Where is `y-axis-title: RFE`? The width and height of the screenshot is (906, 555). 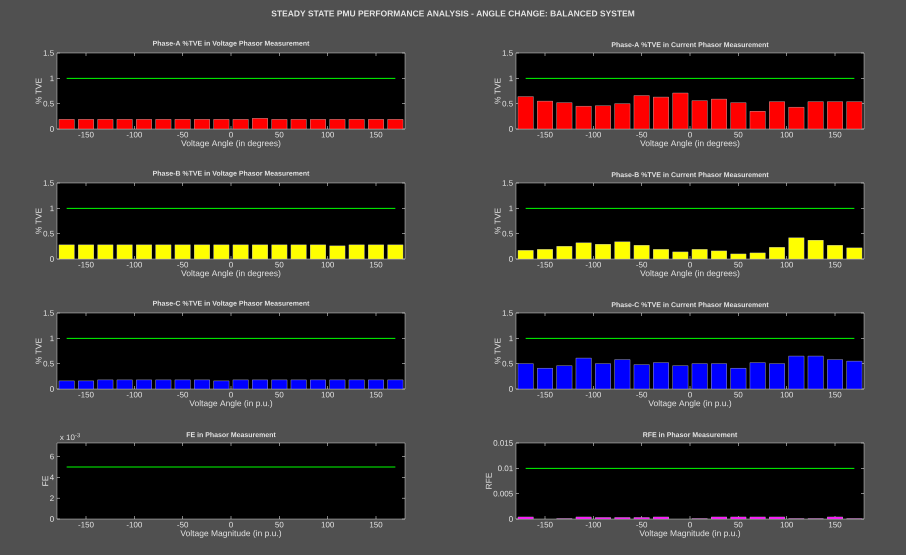 y-axis-title: RFE is located at coordinates (489, 480).